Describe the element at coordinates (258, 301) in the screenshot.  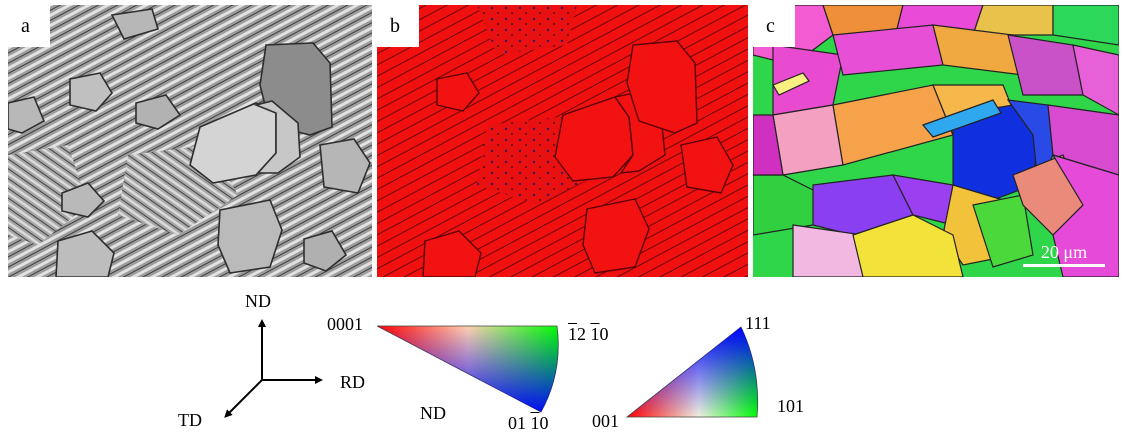
I see `axis-label-nd: ND` at that location.